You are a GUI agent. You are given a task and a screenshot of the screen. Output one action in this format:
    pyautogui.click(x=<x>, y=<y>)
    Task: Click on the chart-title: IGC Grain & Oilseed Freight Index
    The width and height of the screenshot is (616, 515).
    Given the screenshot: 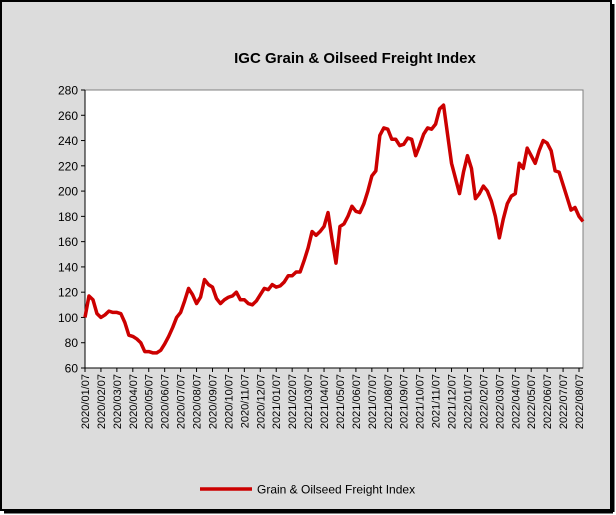 What is the action you would take?
    pyautogui.click(x=355, y=58)
    